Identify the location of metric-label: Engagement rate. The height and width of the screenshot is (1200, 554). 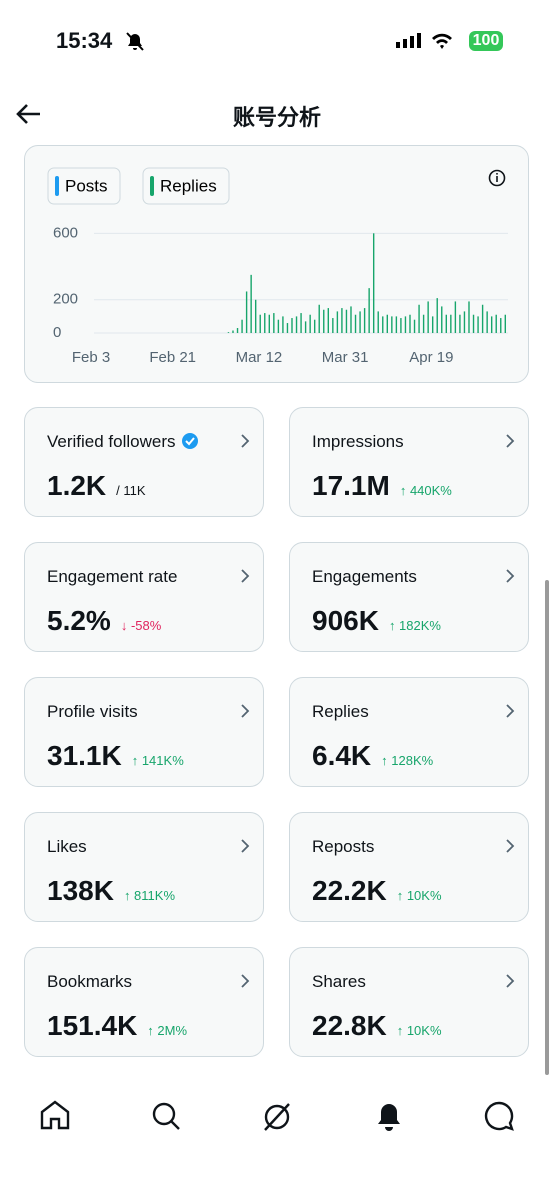
(112, 576).